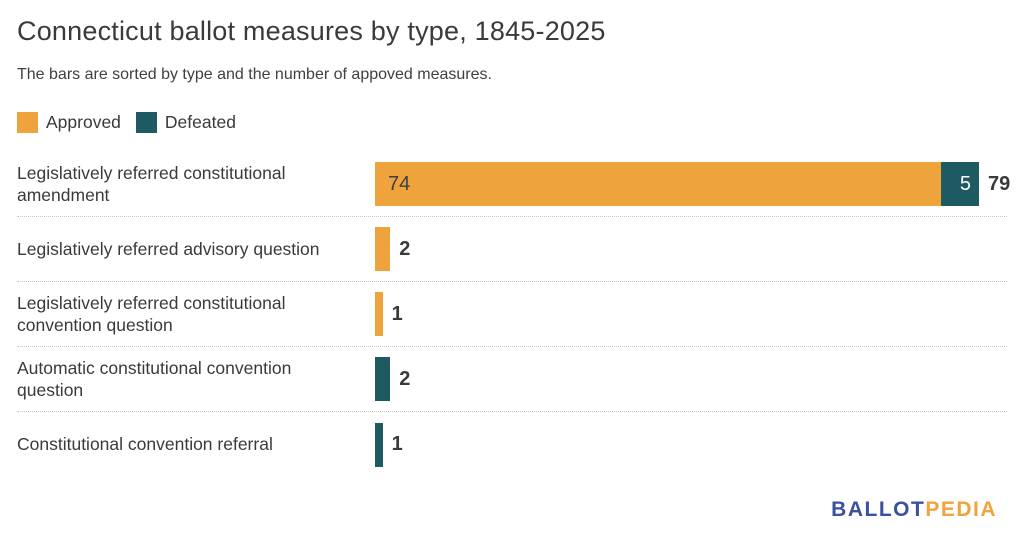  What do you see at coordinates (168, 248) in the screenshot?
I see `category-label: Legislatively referred advisory question` at bounding box center [168, 248].